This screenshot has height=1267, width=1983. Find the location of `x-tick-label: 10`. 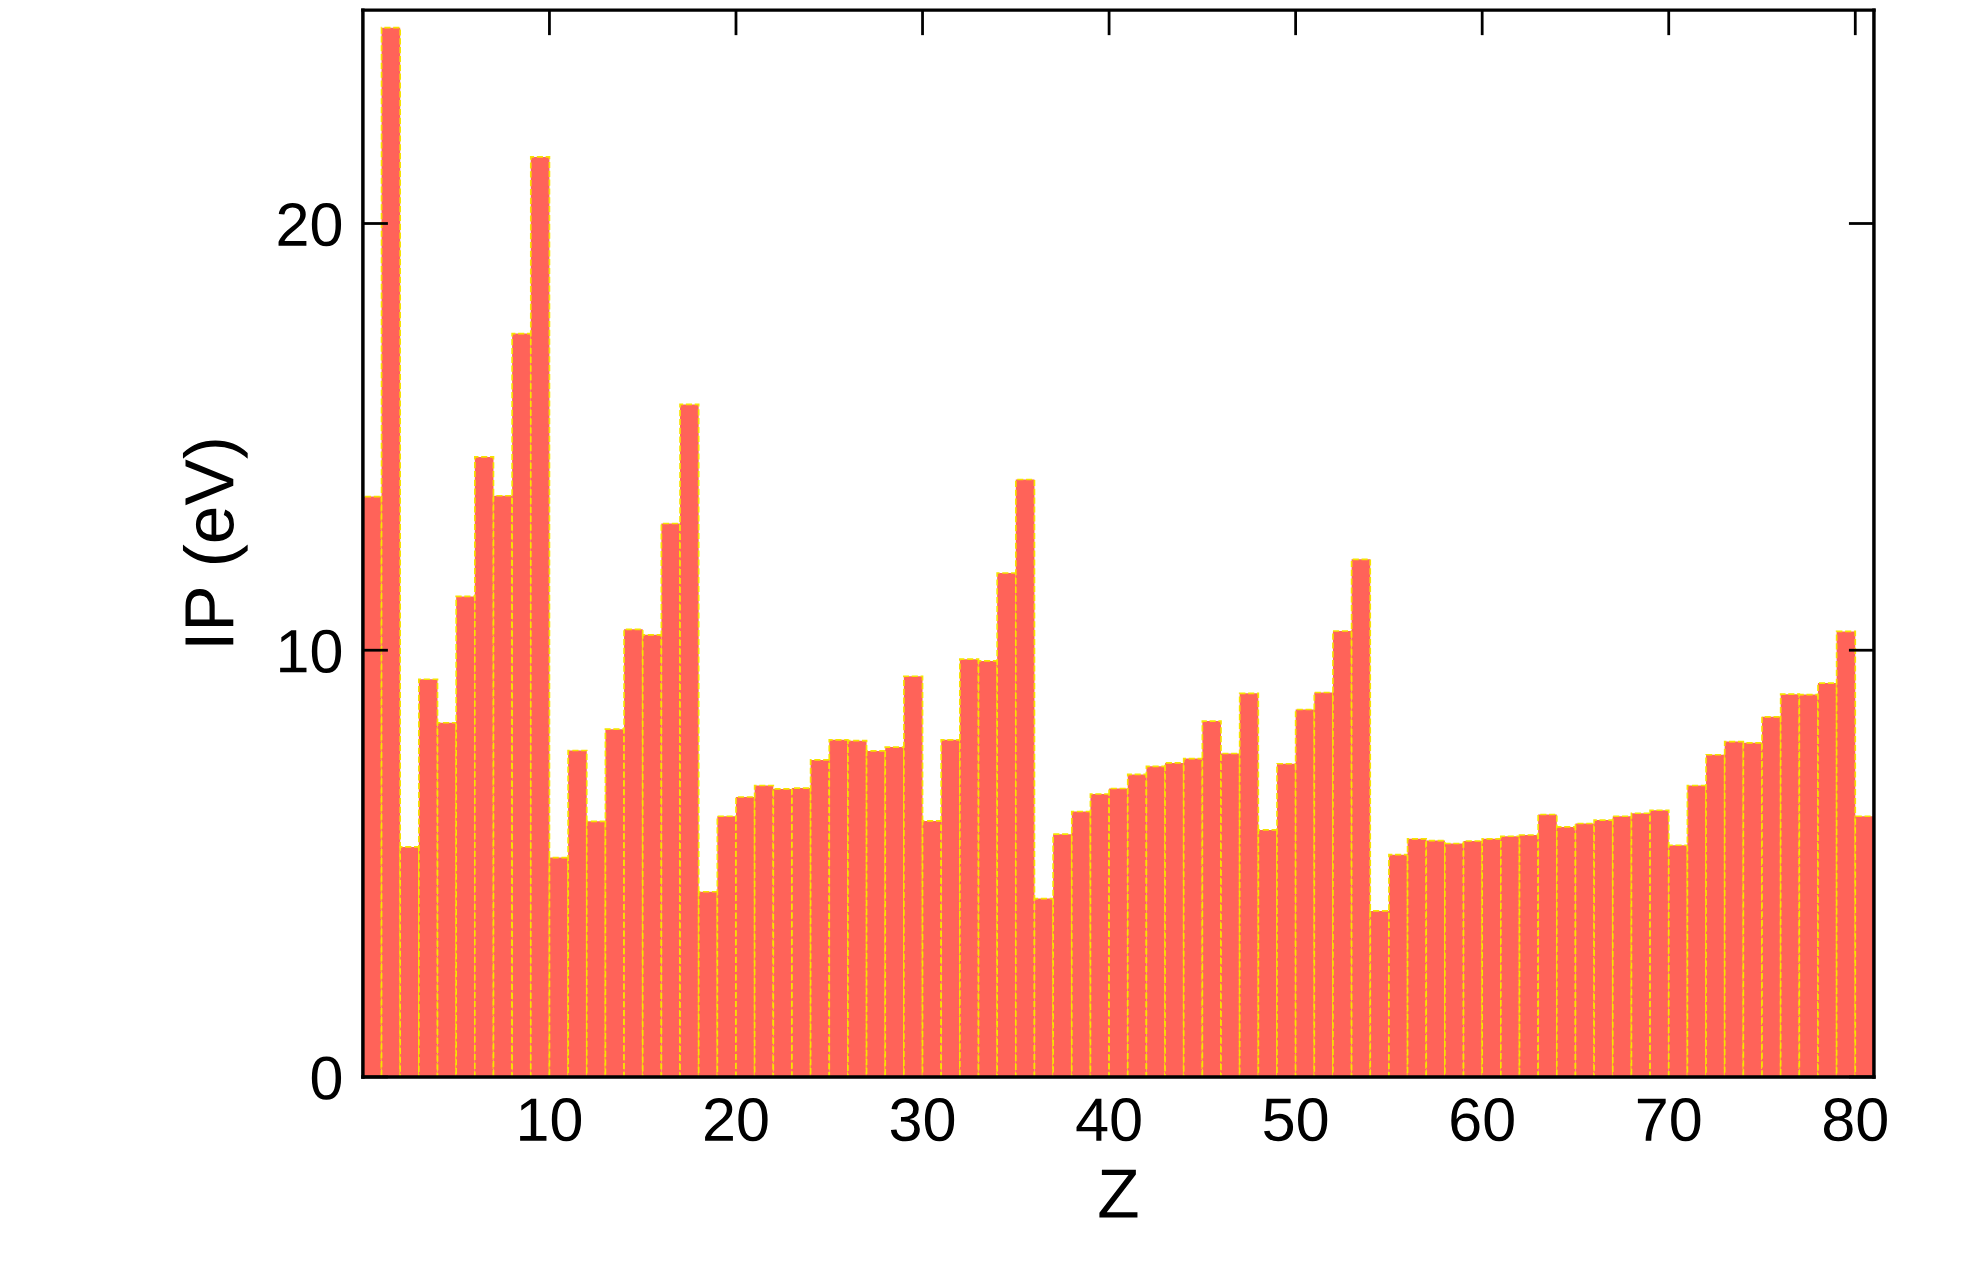

x-tick-label: 10 is located at coordinates (551, 1120).